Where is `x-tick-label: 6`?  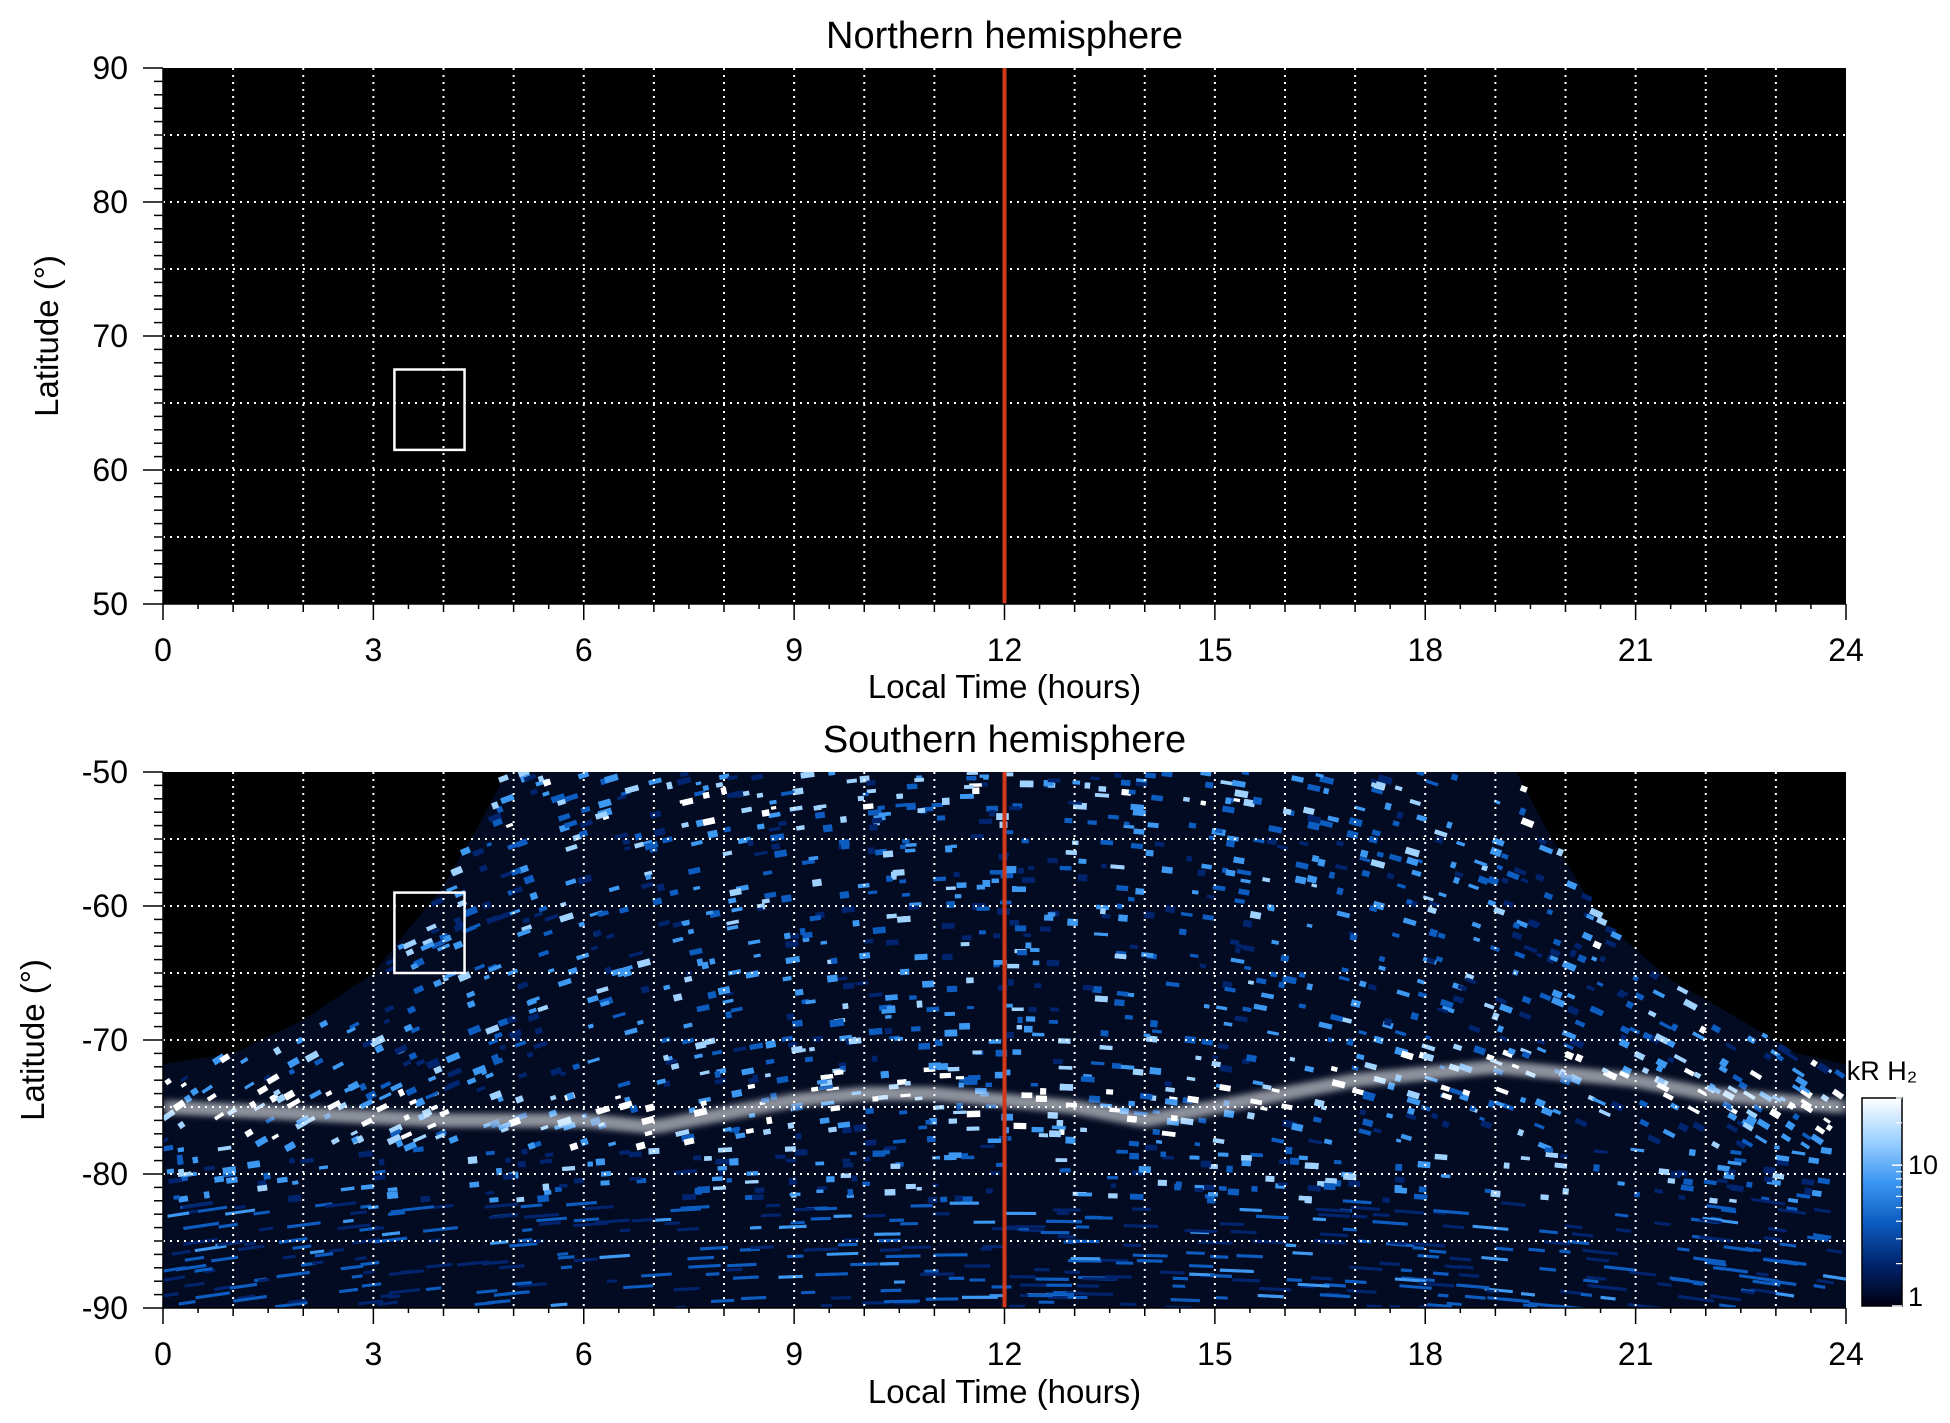
x-tick-label: 6 is located at coordinates (584, 1354).